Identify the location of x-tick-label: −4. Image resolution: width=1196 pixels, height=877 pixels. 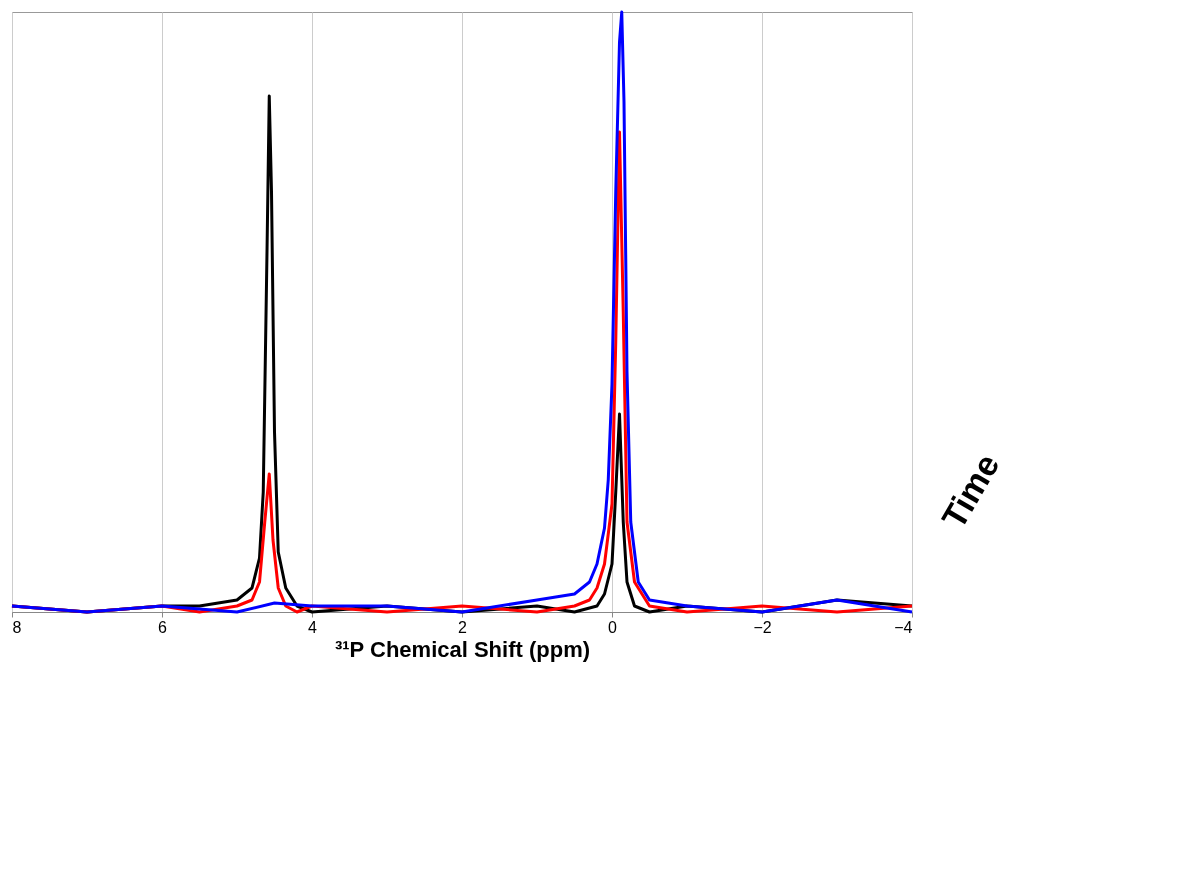
(903, 627).